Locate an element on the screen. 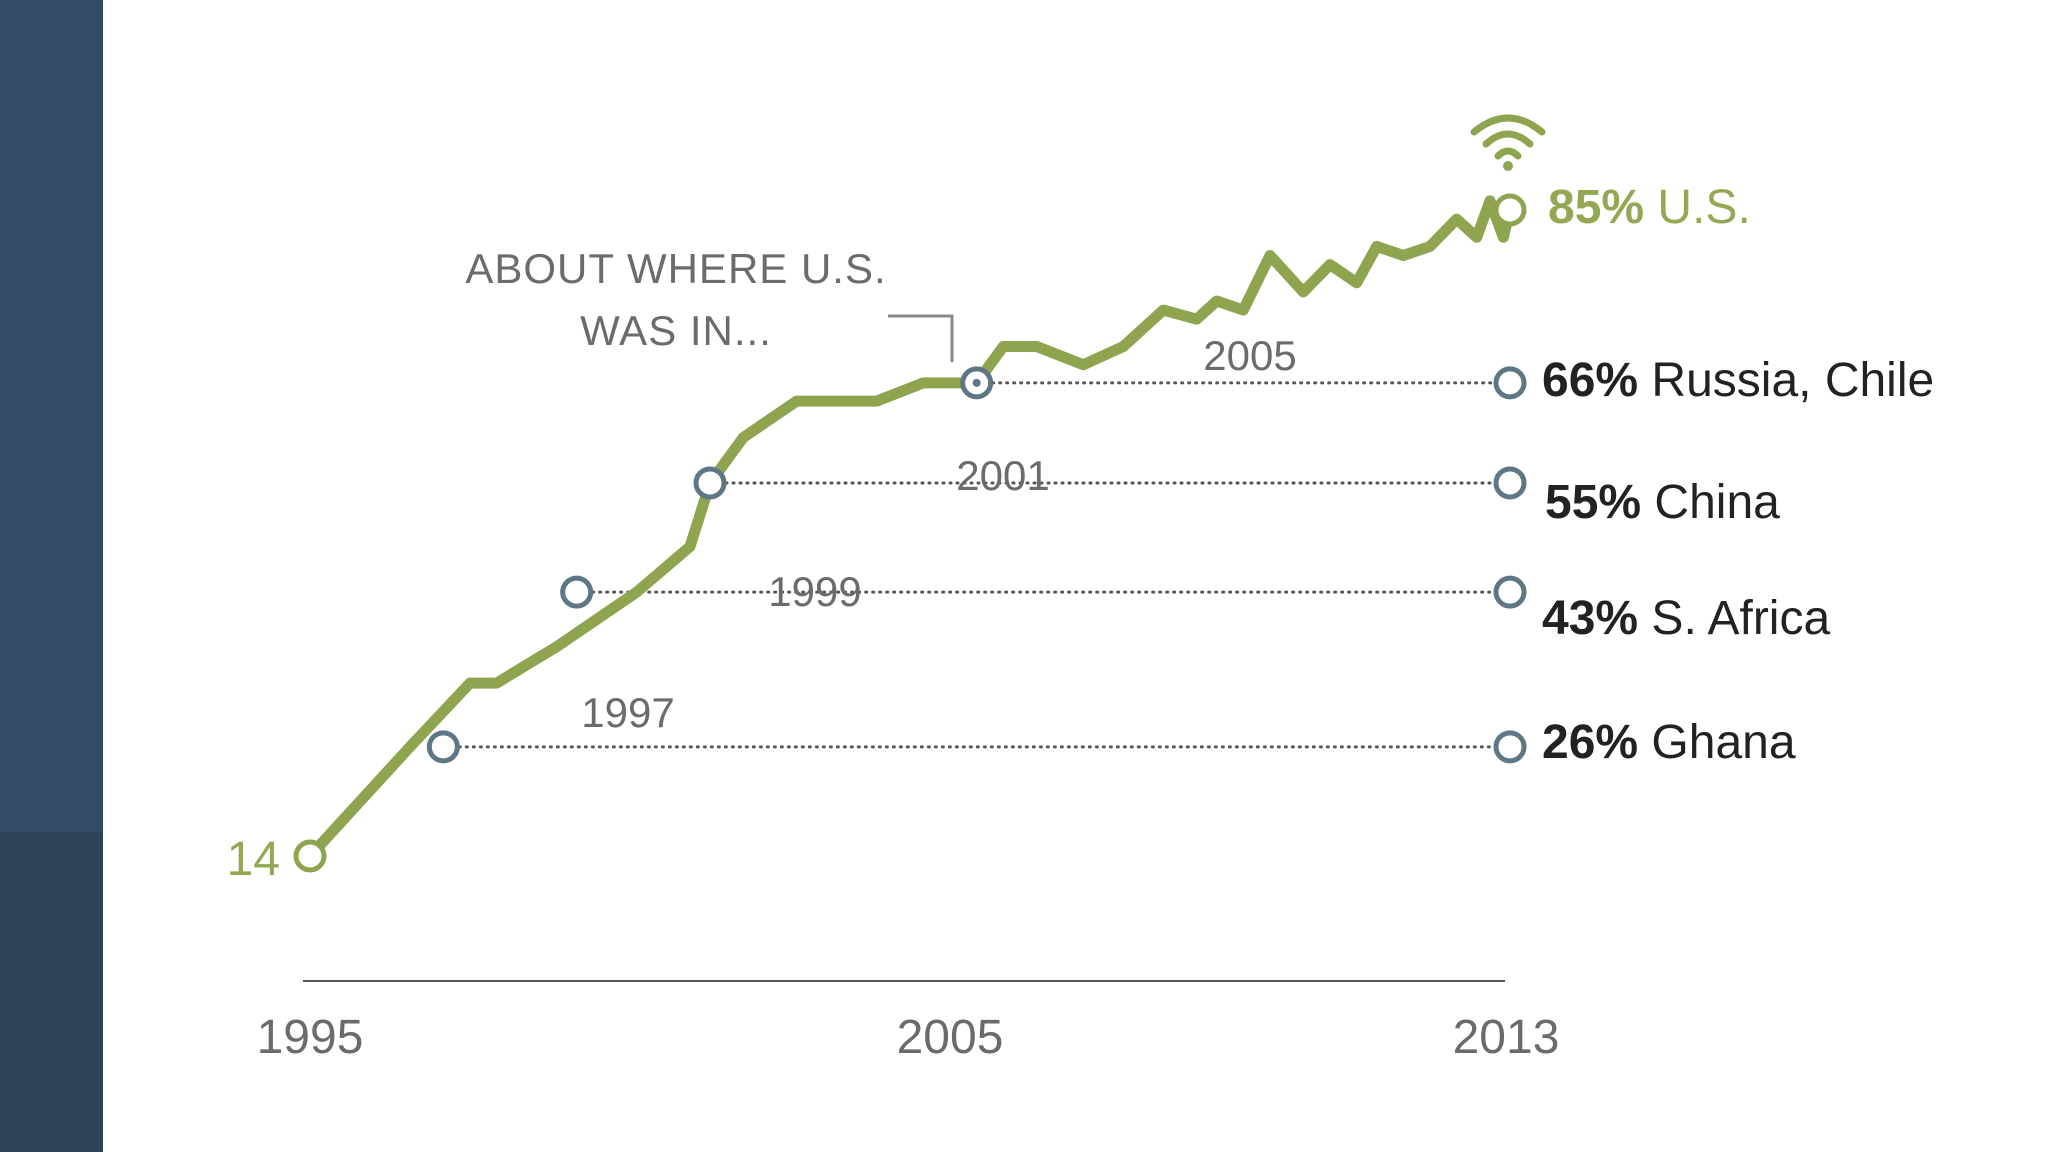 The image size is (2048, 1152). comparison-name-china: China is located at coordinates (1717, 502).